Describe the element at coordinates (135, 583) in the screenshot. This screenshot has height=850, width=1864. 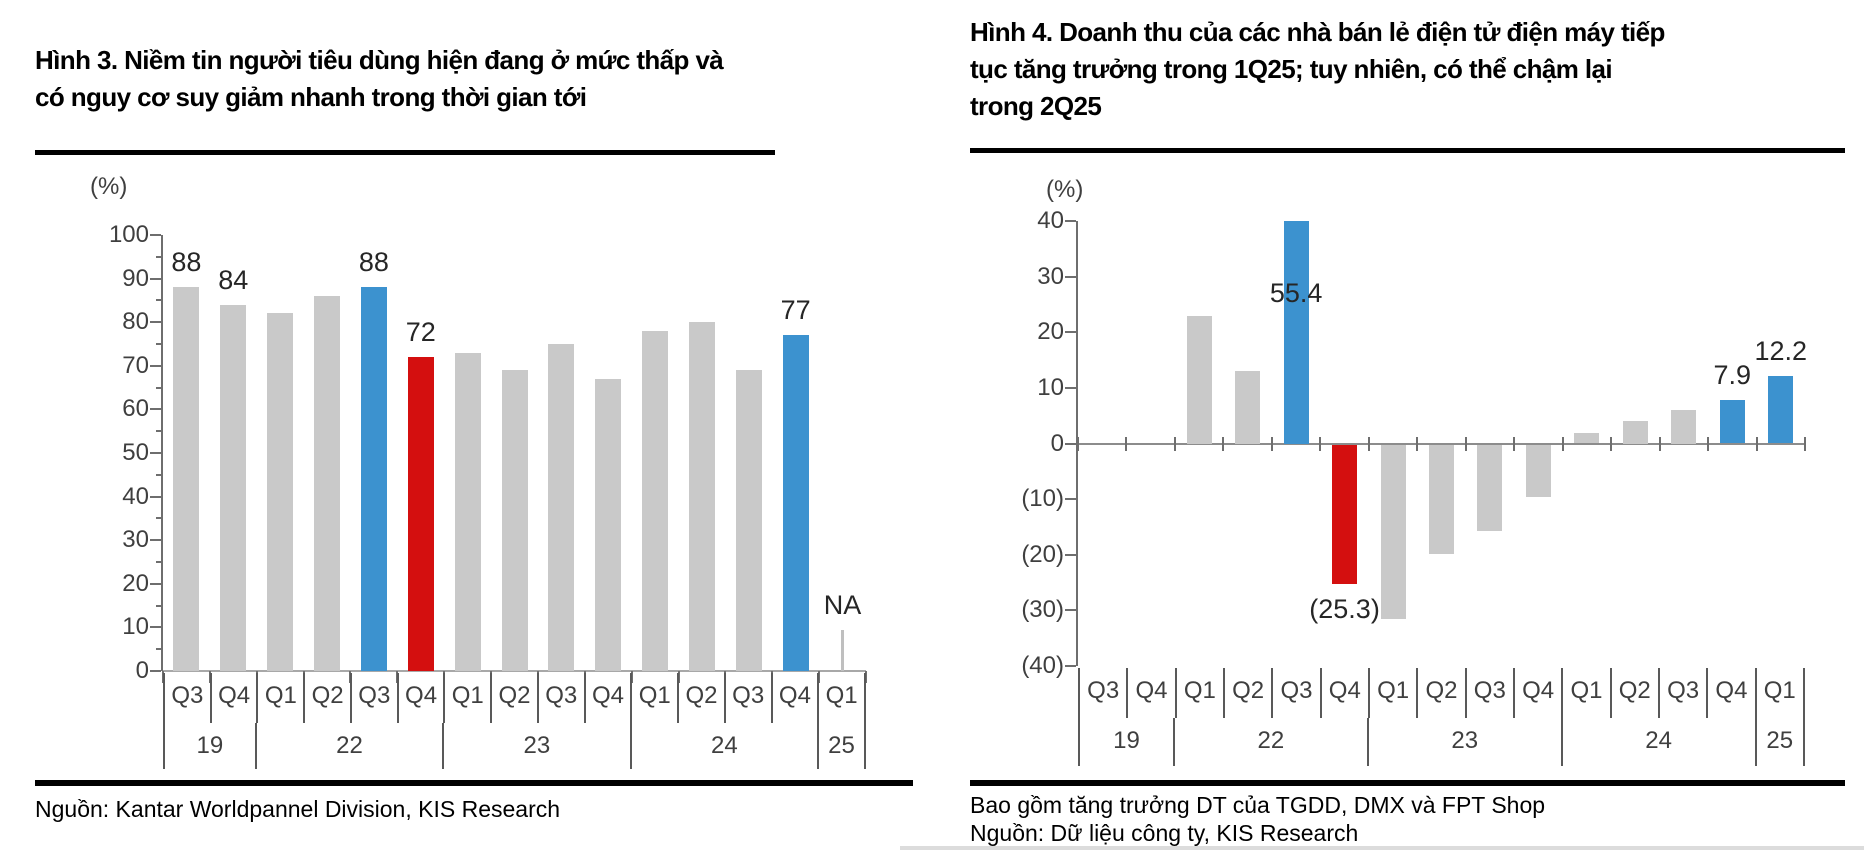
I see `y-tick-label: 20` at that location.